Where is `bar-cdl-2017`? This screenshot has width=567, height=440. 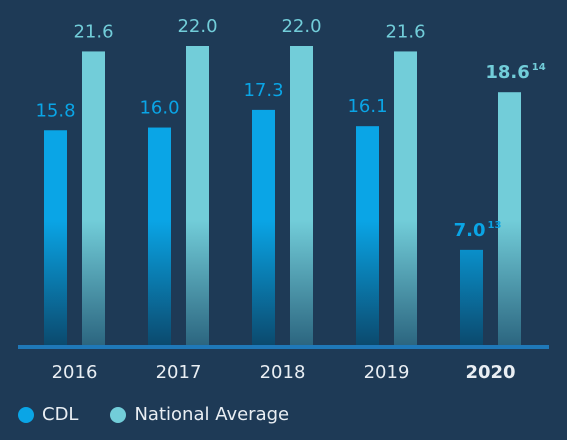 bar-cdl-2017 is located at coordinates (159, 236).